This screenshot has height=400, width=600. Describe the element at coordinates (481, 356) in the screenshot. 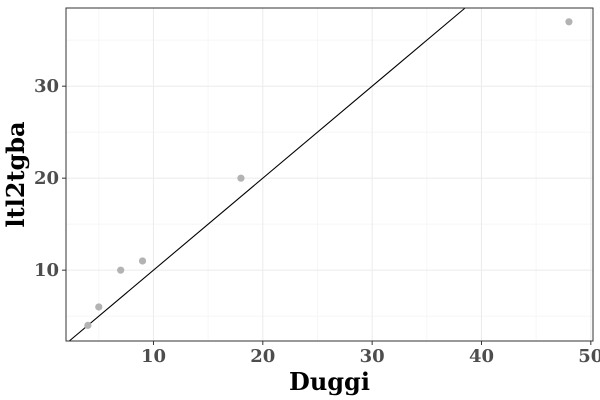

I see `x-tick-label: 40` at that location.